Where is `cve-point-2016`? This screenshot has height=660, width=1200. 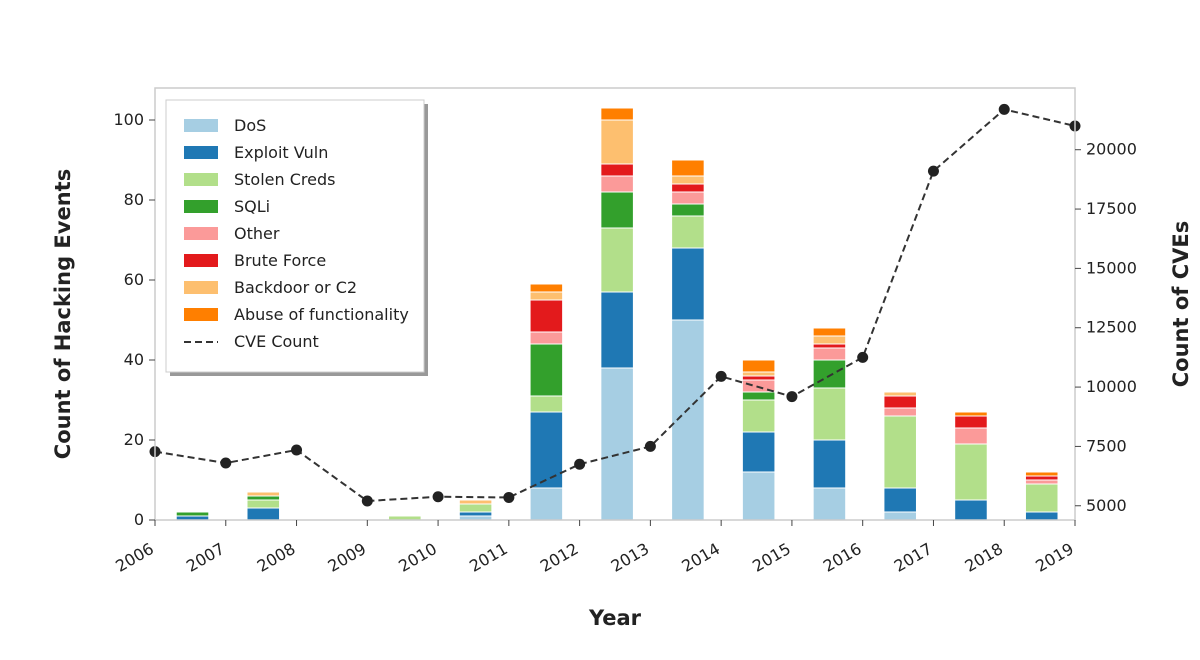 cve-point-2016 is located at coordinates (863, 357).